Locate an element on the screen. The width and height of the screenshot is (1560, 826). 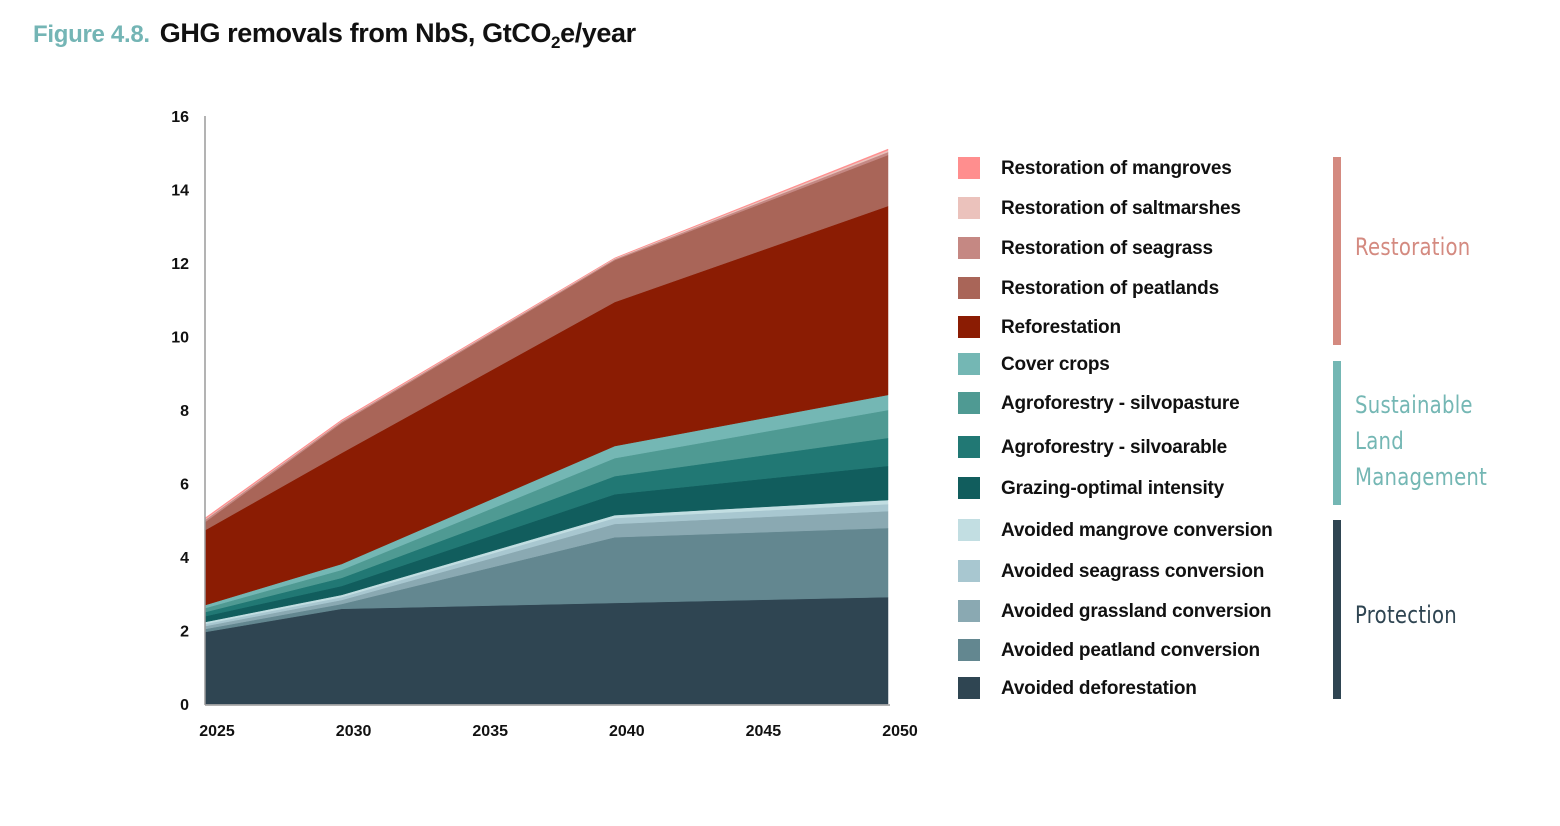
y-axis-ticks: 0 2 4 6 8 10 12 14 16 is located at coordinates (180, 411).